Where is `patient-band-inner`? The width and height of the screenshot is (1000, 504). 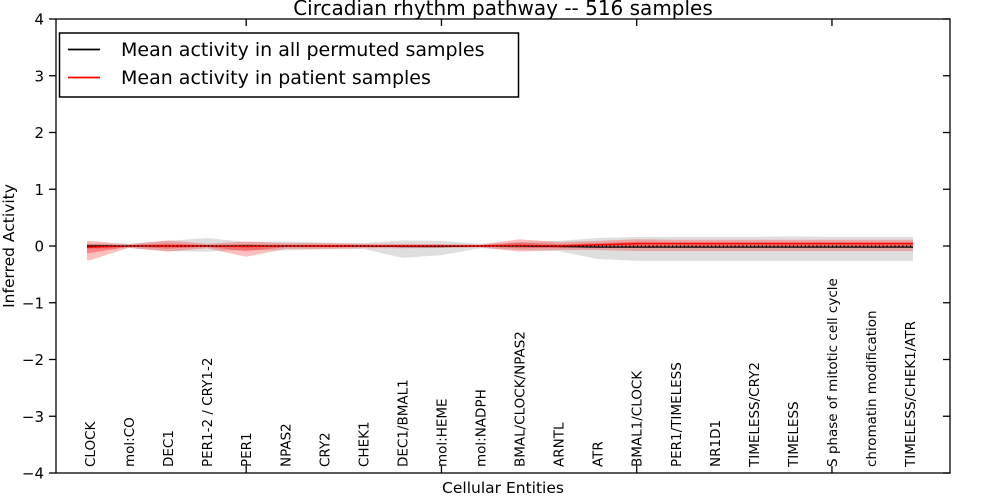
patient-band-inner is located at coordinates (500, 247).